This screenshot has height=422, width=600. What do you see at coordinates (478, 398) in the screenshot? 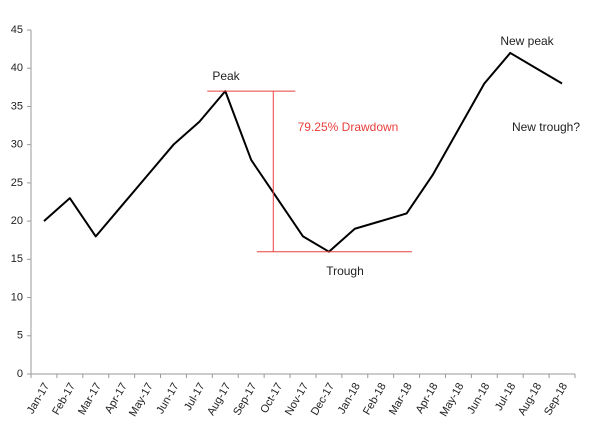
I see `x-tick-label: Jun-18` at bounding box center [478, 398].